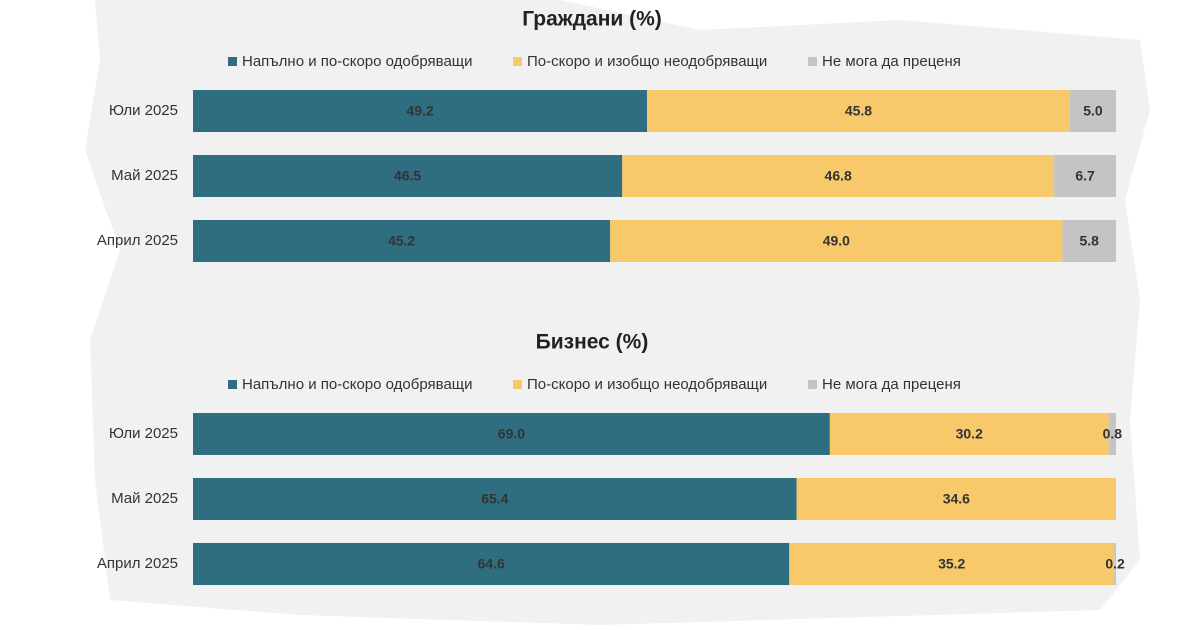 This screenshot has width=1200, height=630. I want to click on value-label: 5.0, so click(1093, 111).